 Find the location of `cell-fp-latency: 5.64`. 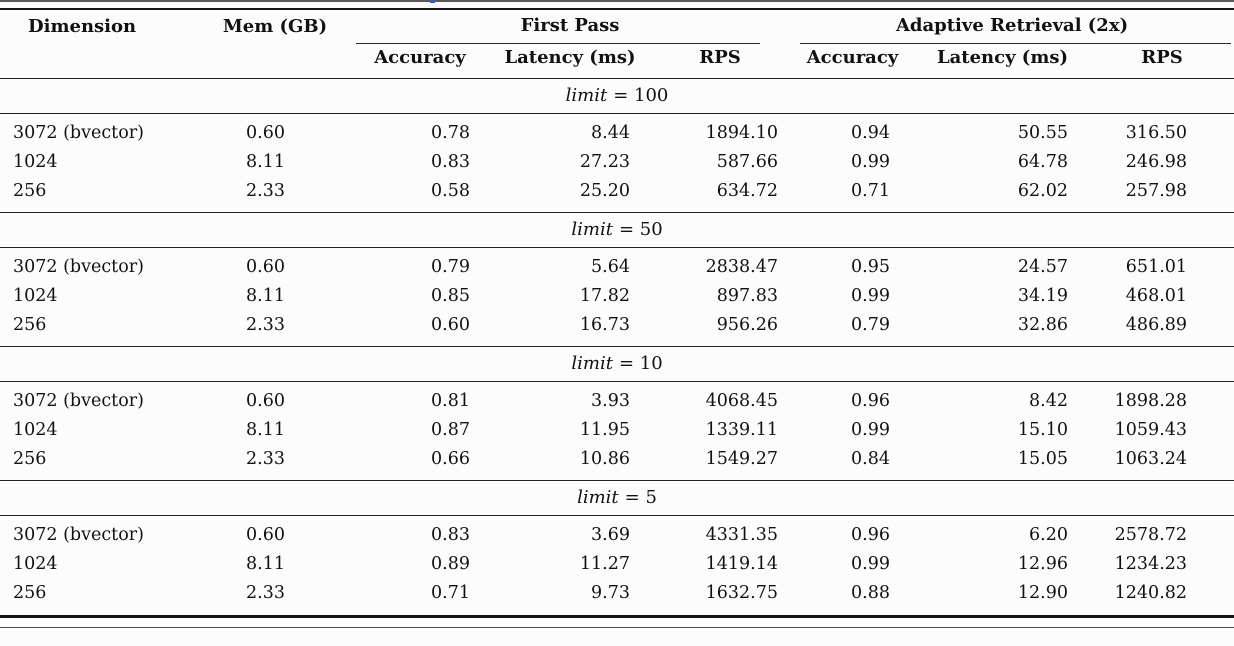

cell-fp-latency: 5.64 is located at coordinates (610, 267).